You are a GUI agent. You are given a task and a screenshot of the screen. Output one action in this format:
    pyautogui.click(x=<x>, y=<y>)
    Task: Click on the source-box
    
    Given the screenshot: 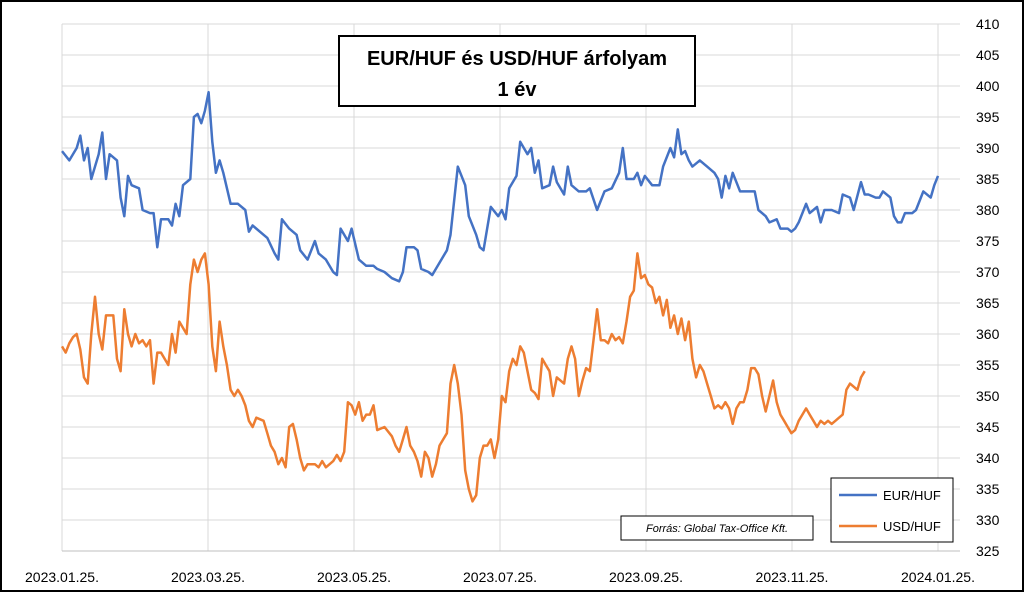 What is the action you would take?
    pyautogui.click(x=717, y=528)
    